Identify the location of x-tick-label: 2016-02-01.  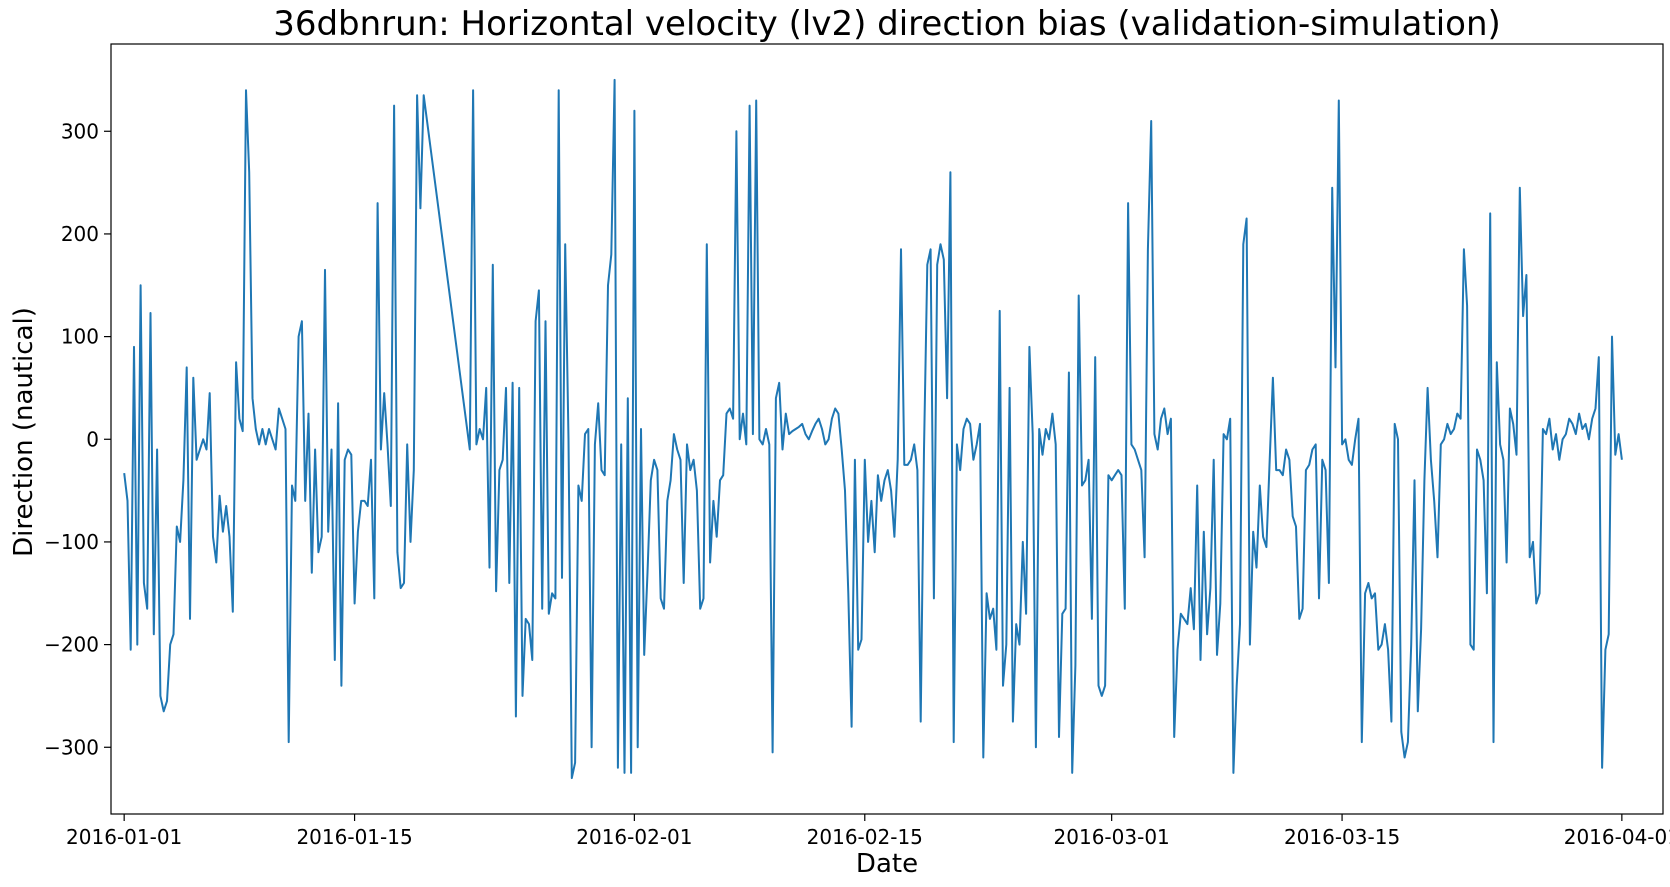
(634, 837).